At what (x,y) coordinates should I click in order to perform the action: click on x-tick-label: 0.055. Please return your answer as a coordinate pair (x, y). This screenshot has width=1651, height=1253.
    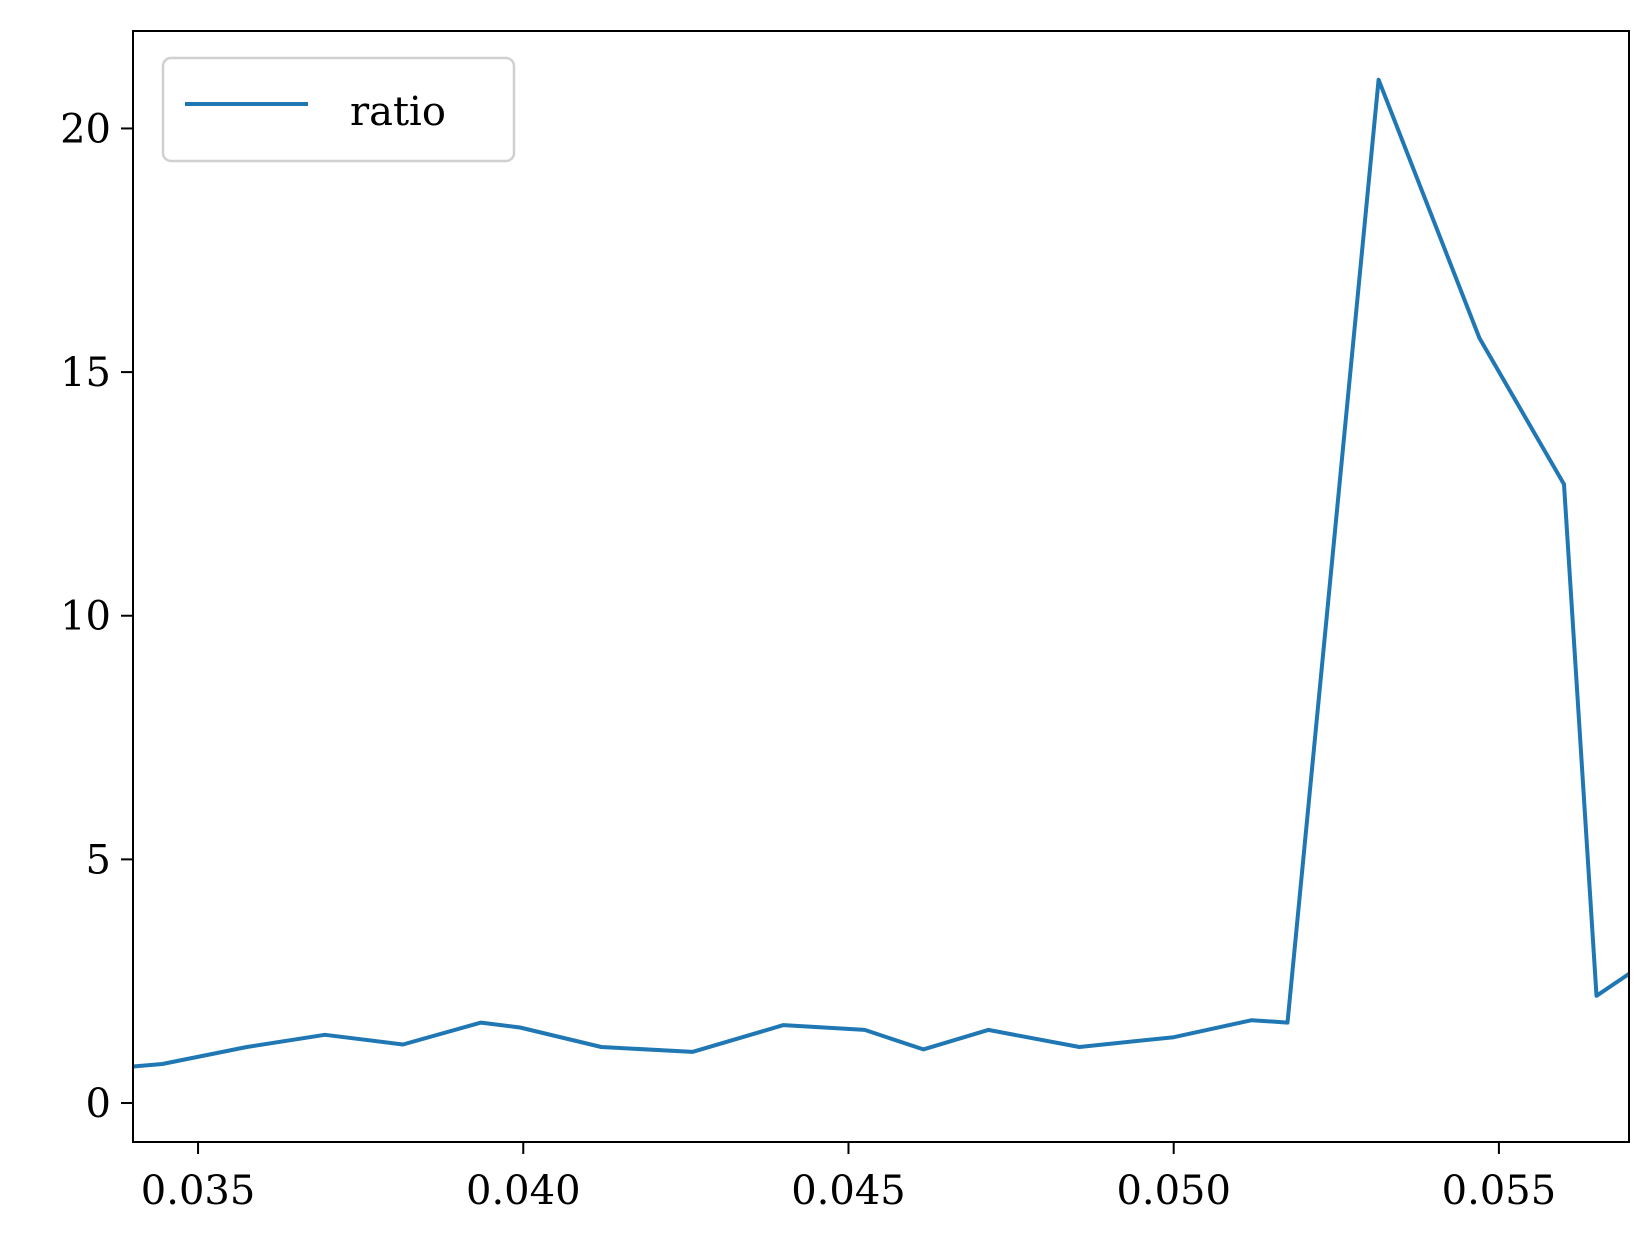
    Looking at the image, I should click on (1499, 1191).